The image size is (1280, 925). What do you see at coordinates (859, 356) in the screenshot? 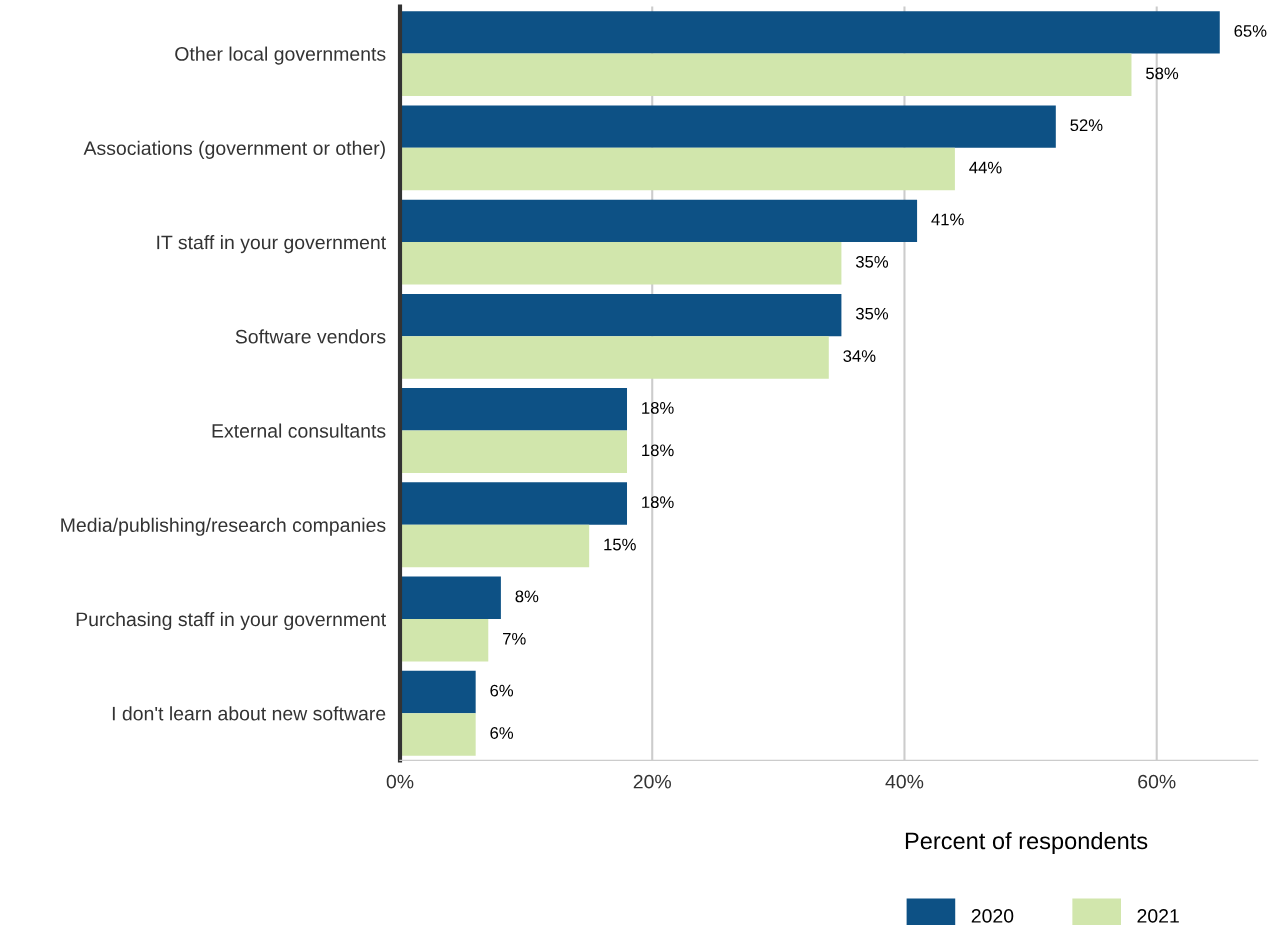
I see `data-label: 34%` at bounding box center [859, 356].